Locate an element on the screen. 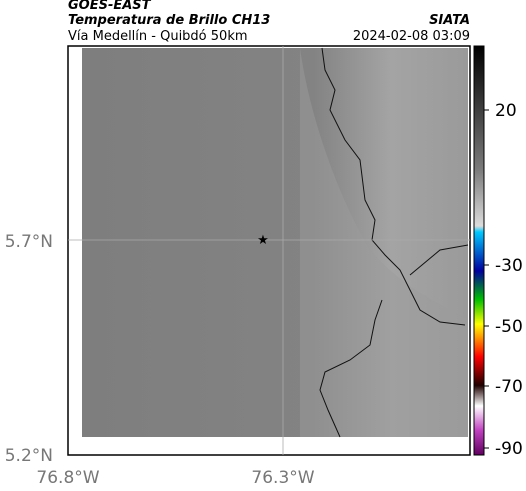 This screenshot has height=491, width=526. colorbar-label: -50 is located at coordinates (509, 327).